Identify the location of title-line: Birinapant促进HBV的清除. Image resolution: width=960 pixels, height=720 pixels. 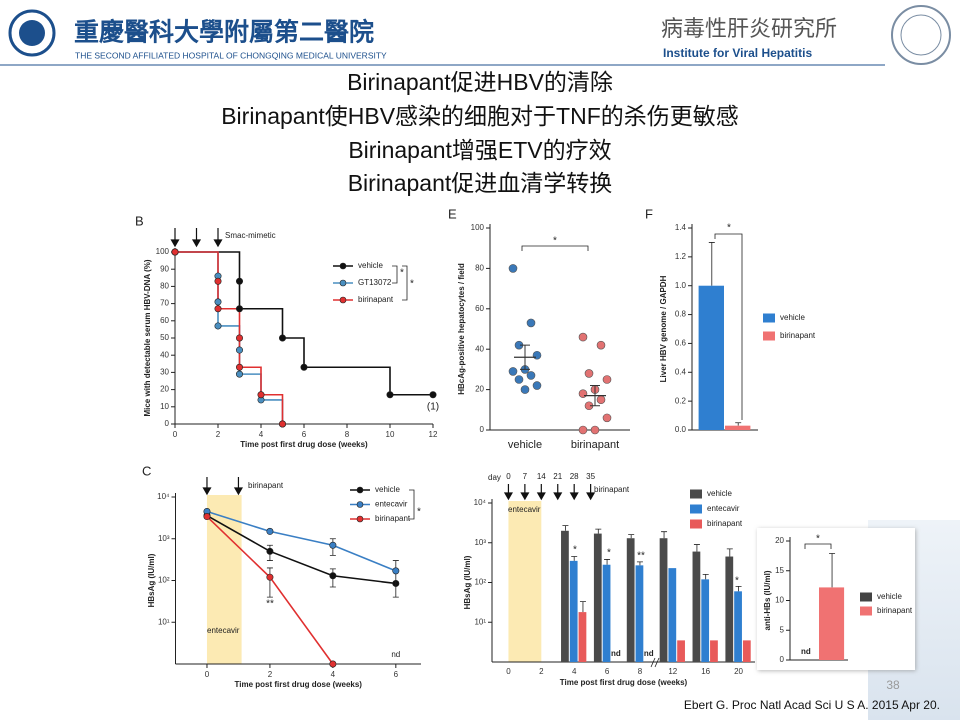
(480, 82).